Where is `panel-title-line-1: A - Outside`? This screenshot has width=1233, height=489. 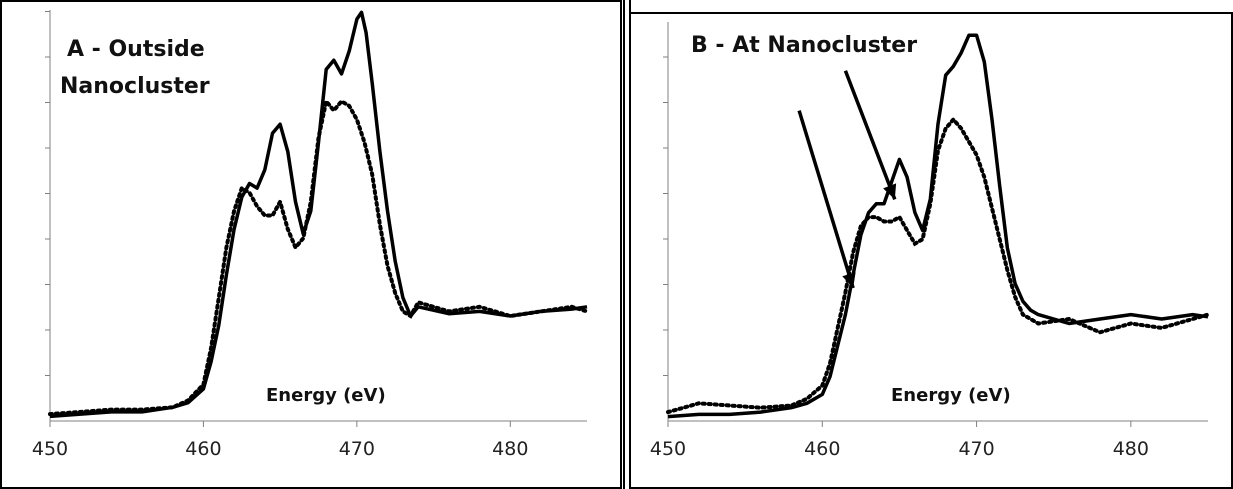 panel-title-line-1: A - Outside is located at coordinates (136, 49).